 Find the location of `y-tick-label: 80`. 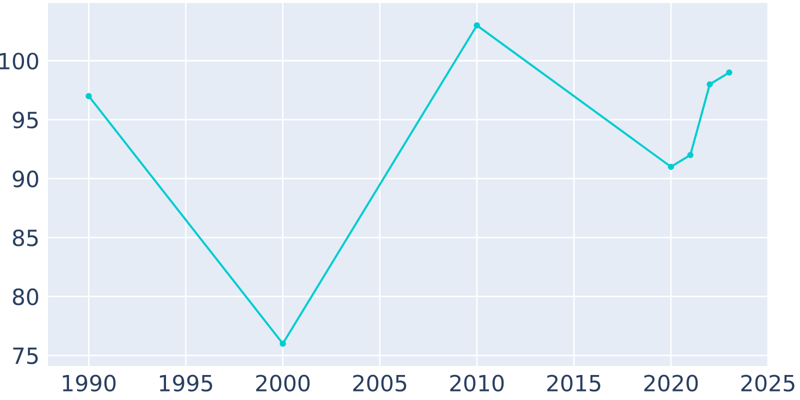

y-tick-label: 80 is located at coordinates (25, 297).